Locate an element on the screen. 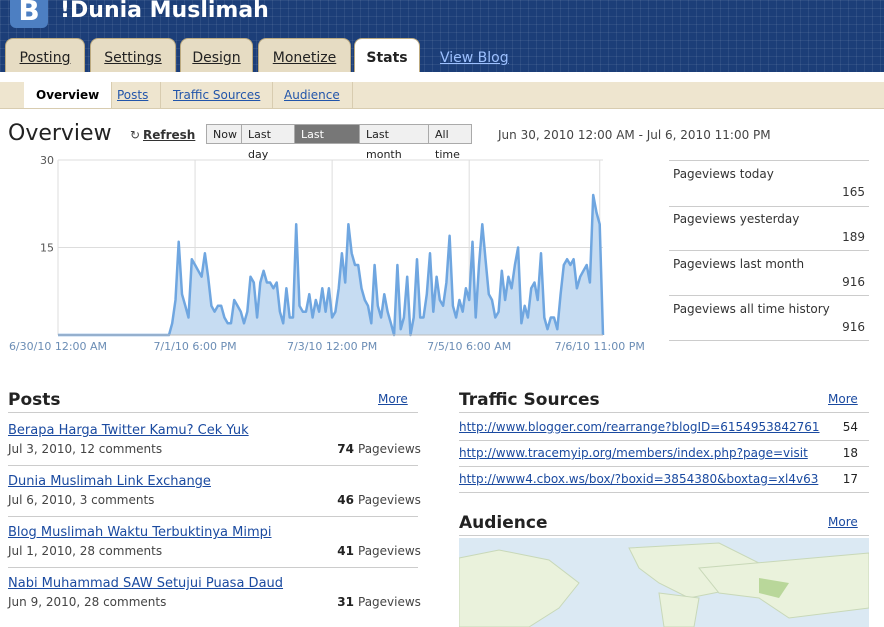 The height and width of the screenshot is (627, 884). range-button: All time is located at coordinates (450, 142).